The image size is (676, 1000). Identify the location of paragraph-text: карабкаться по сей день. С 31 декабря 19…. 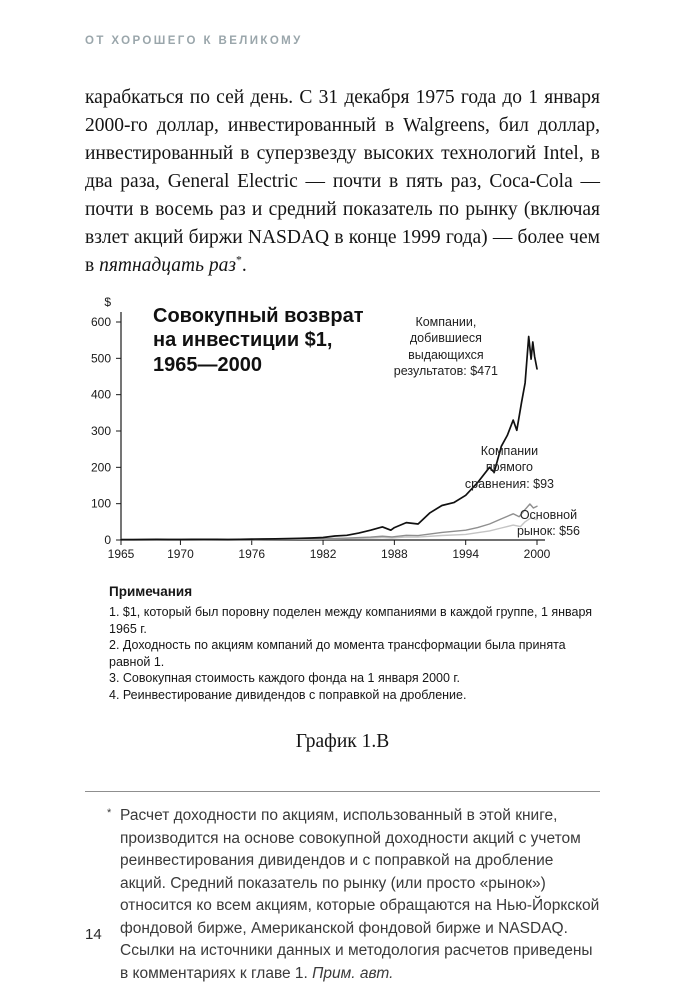
(342, 181).